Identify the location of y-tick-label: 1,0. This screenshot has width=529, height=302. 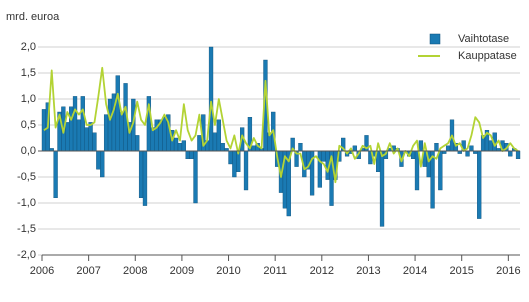
(28, 99).